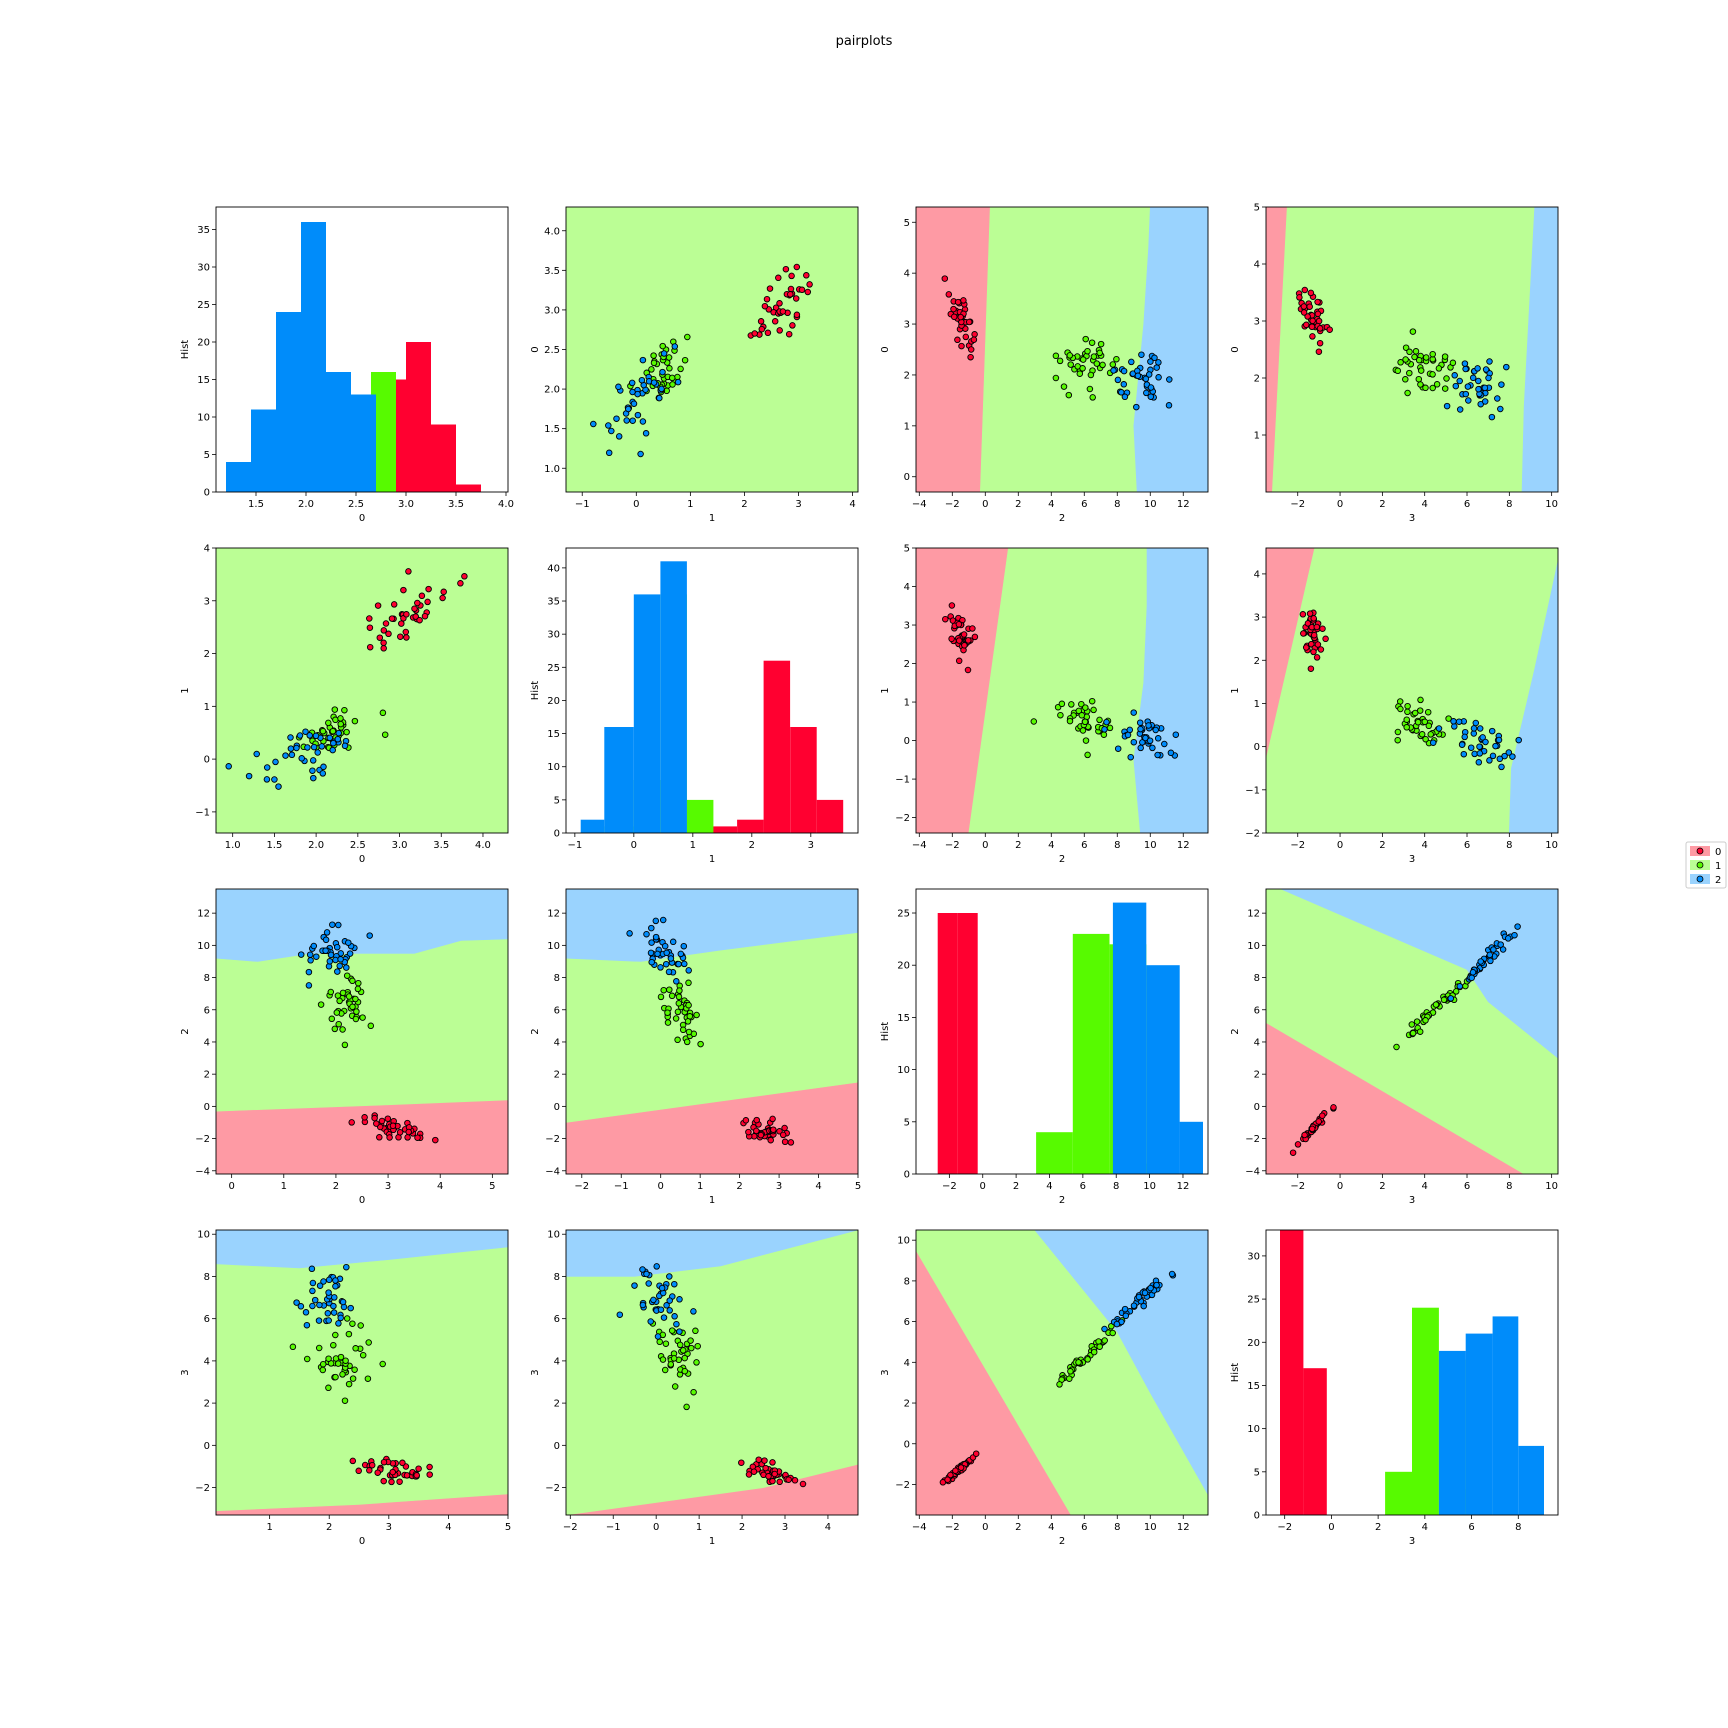  What do you see at coordinates (207, 1075) in the screenshot?
I see `y-tick-label: 2` at bounding box center [207, 1075].